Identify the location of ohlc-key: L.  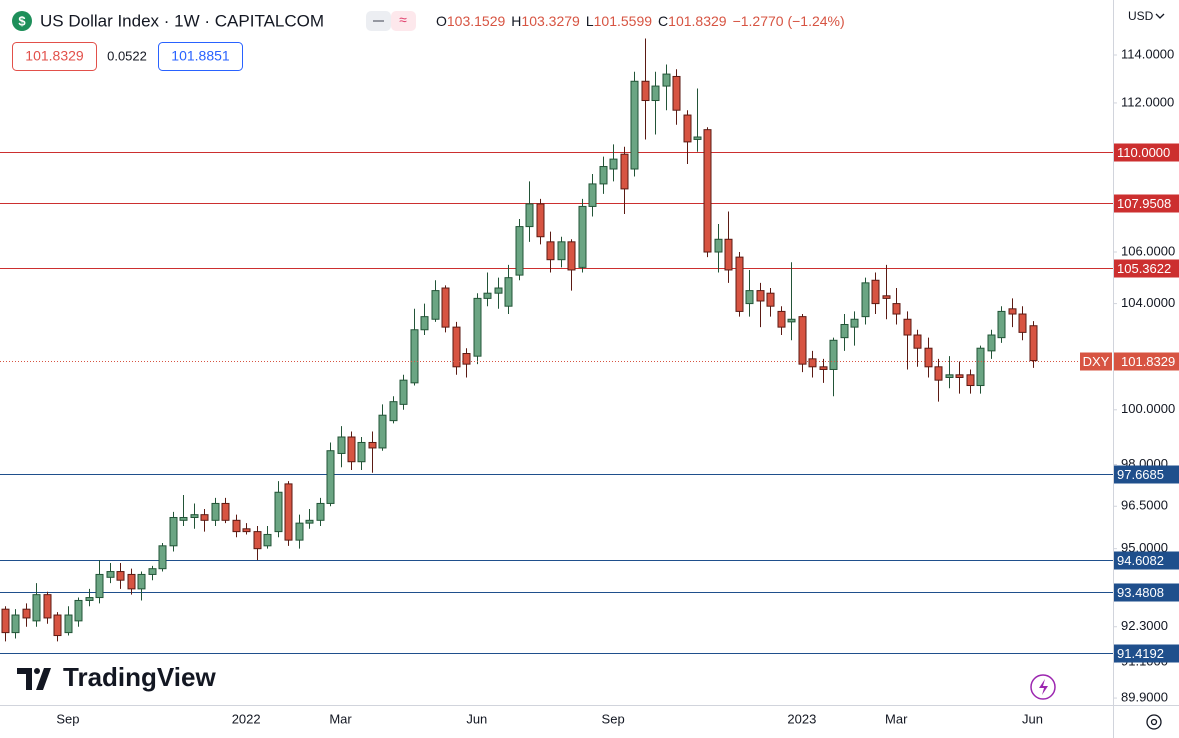
(590, 21).